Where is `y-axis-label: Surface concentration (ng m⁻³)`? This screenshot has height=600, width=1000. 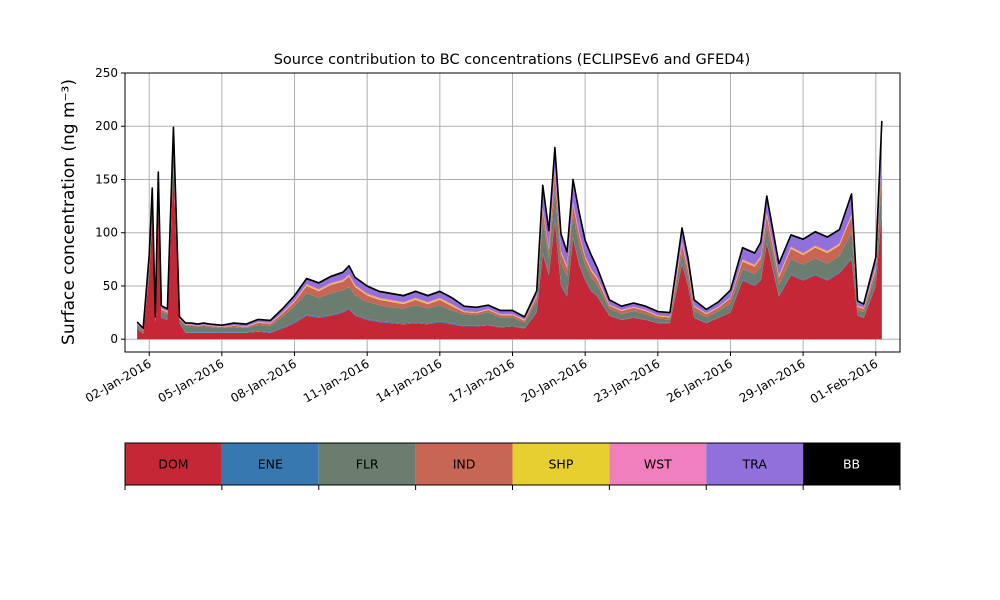 y-axis-label: Surface concentration (ng m⁻³) is located at coordinates (69, 212).